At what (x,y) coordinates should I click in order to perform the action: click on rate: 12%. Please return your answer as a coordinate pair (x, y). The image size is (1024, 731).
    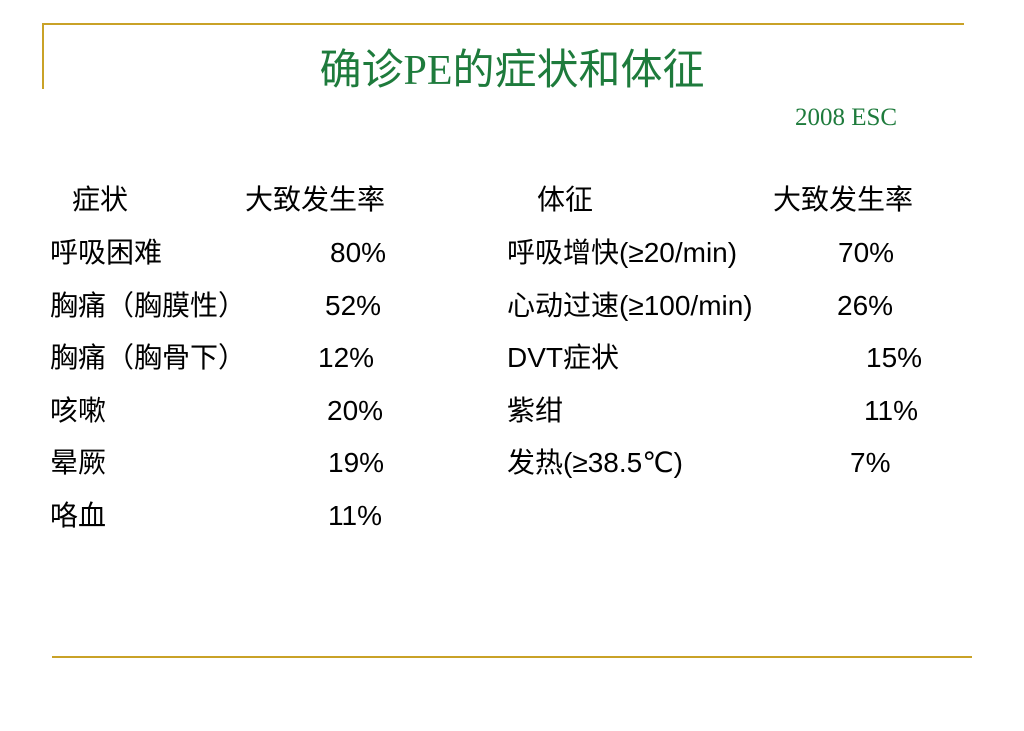
    Looking at the image, I should click on (346, 358).